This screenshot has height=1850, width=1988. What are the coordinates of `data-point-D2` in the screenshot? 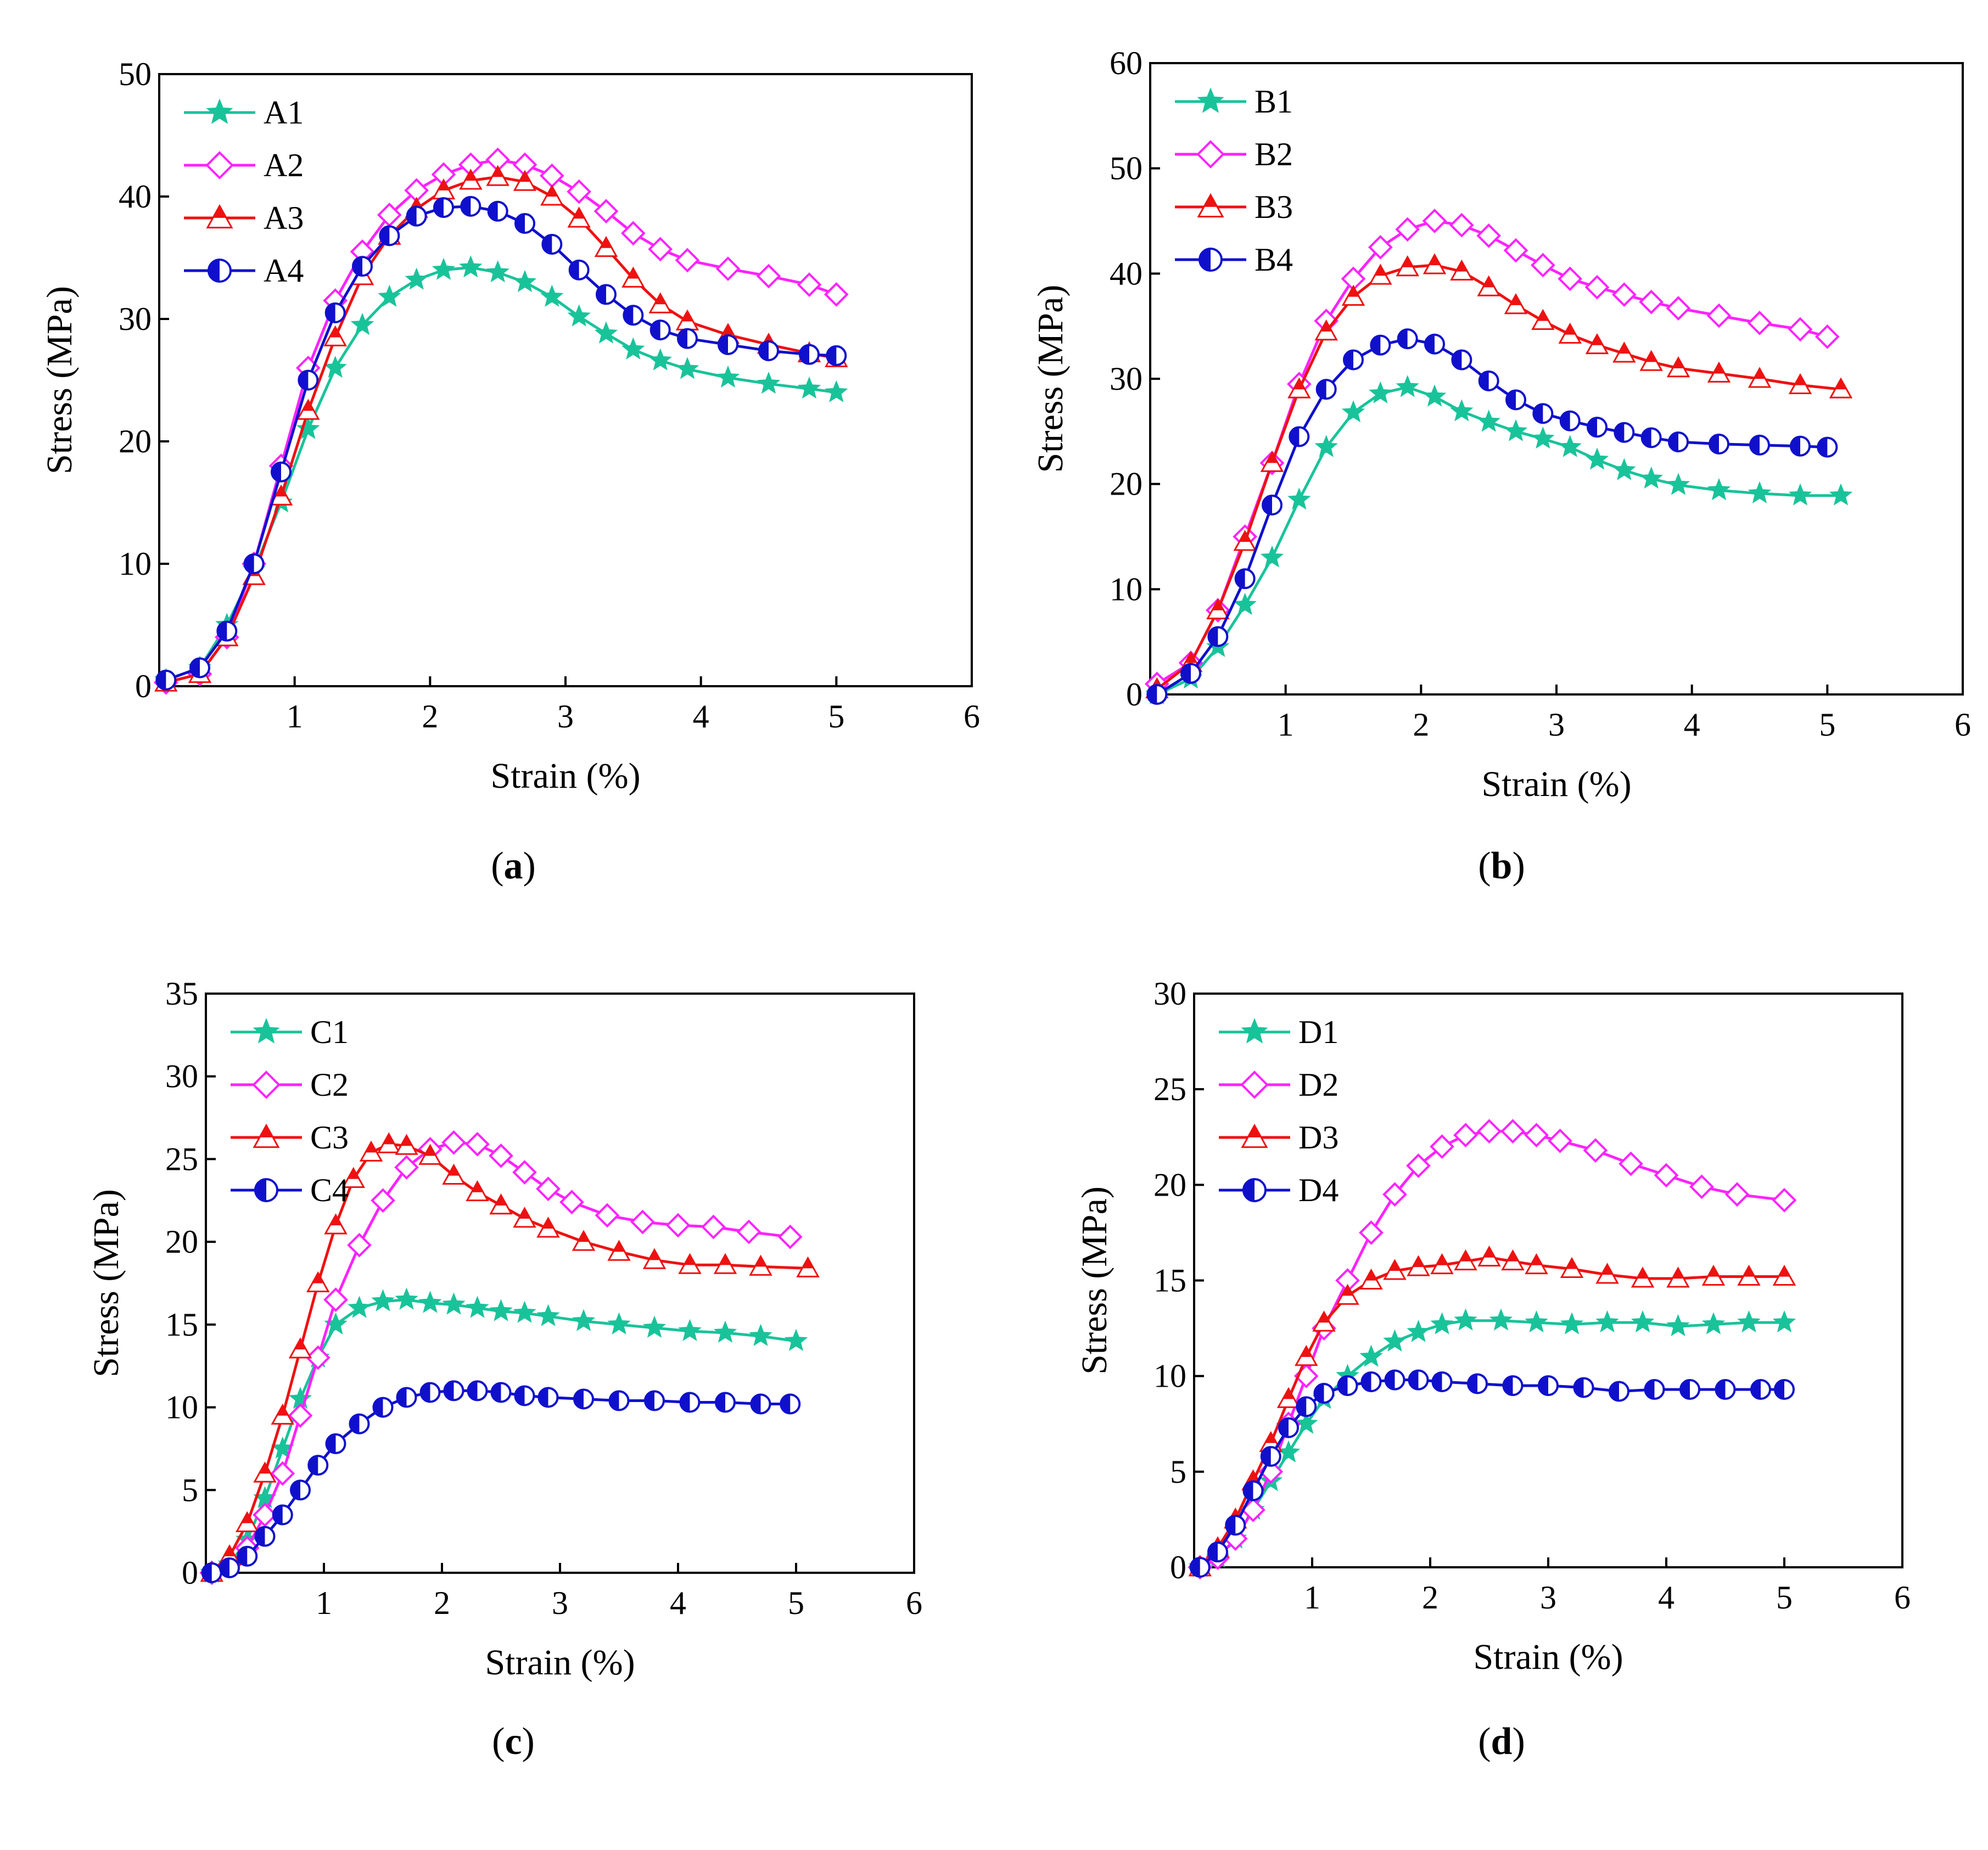 It's located at (1418, 1165).